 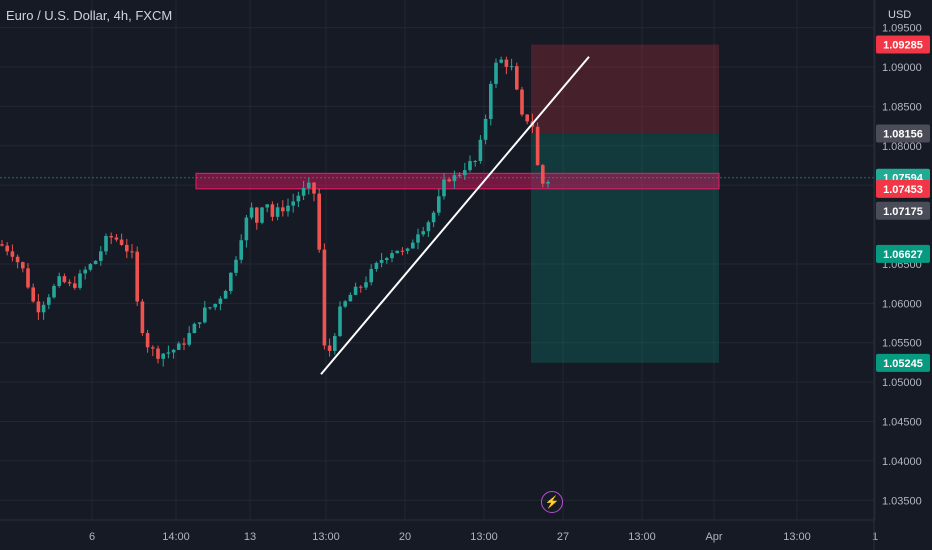 What do you see at coordinates (457, 181) in the screenshot?
I see `supply-zone` at bounding box center [457, 181].